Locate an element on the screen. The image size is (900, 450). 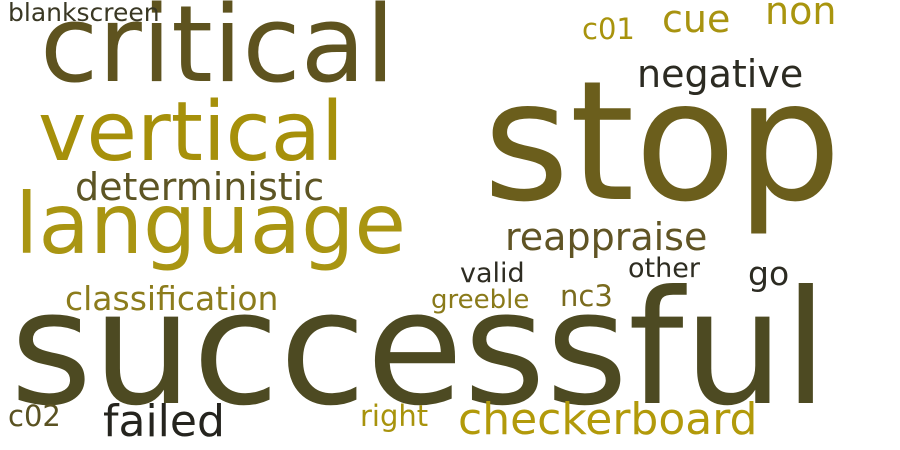
word-failed: failed is located at coordinates (164, 421).